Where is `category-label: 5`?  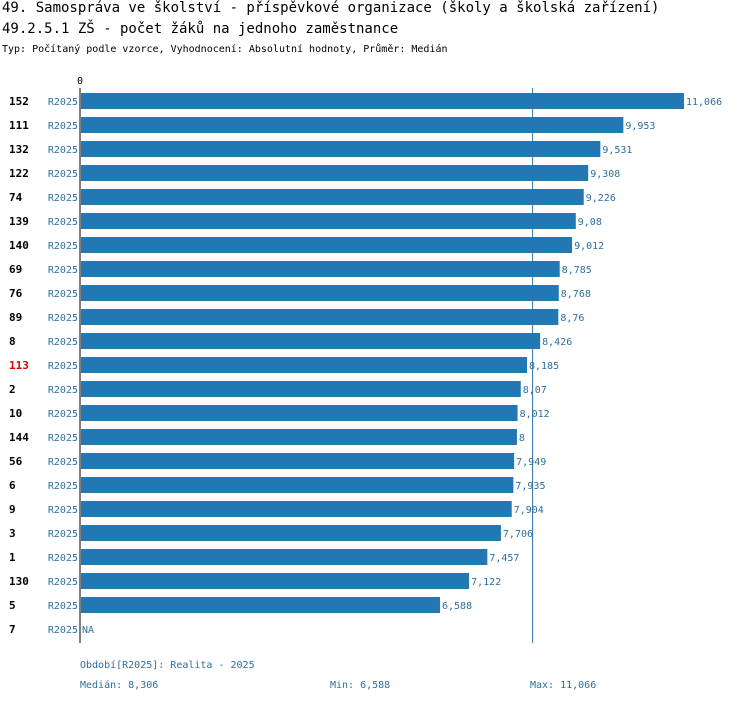
category-label: 5 is located at coordinates (12, 605).